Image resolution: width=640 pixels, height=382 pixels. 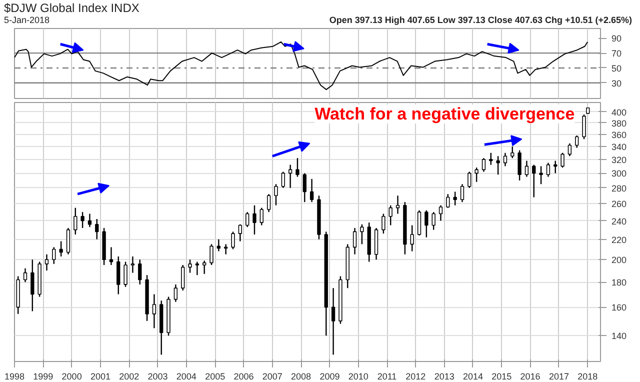 I want to click on x-tick-label: 2007, so click(x=272, y=377).